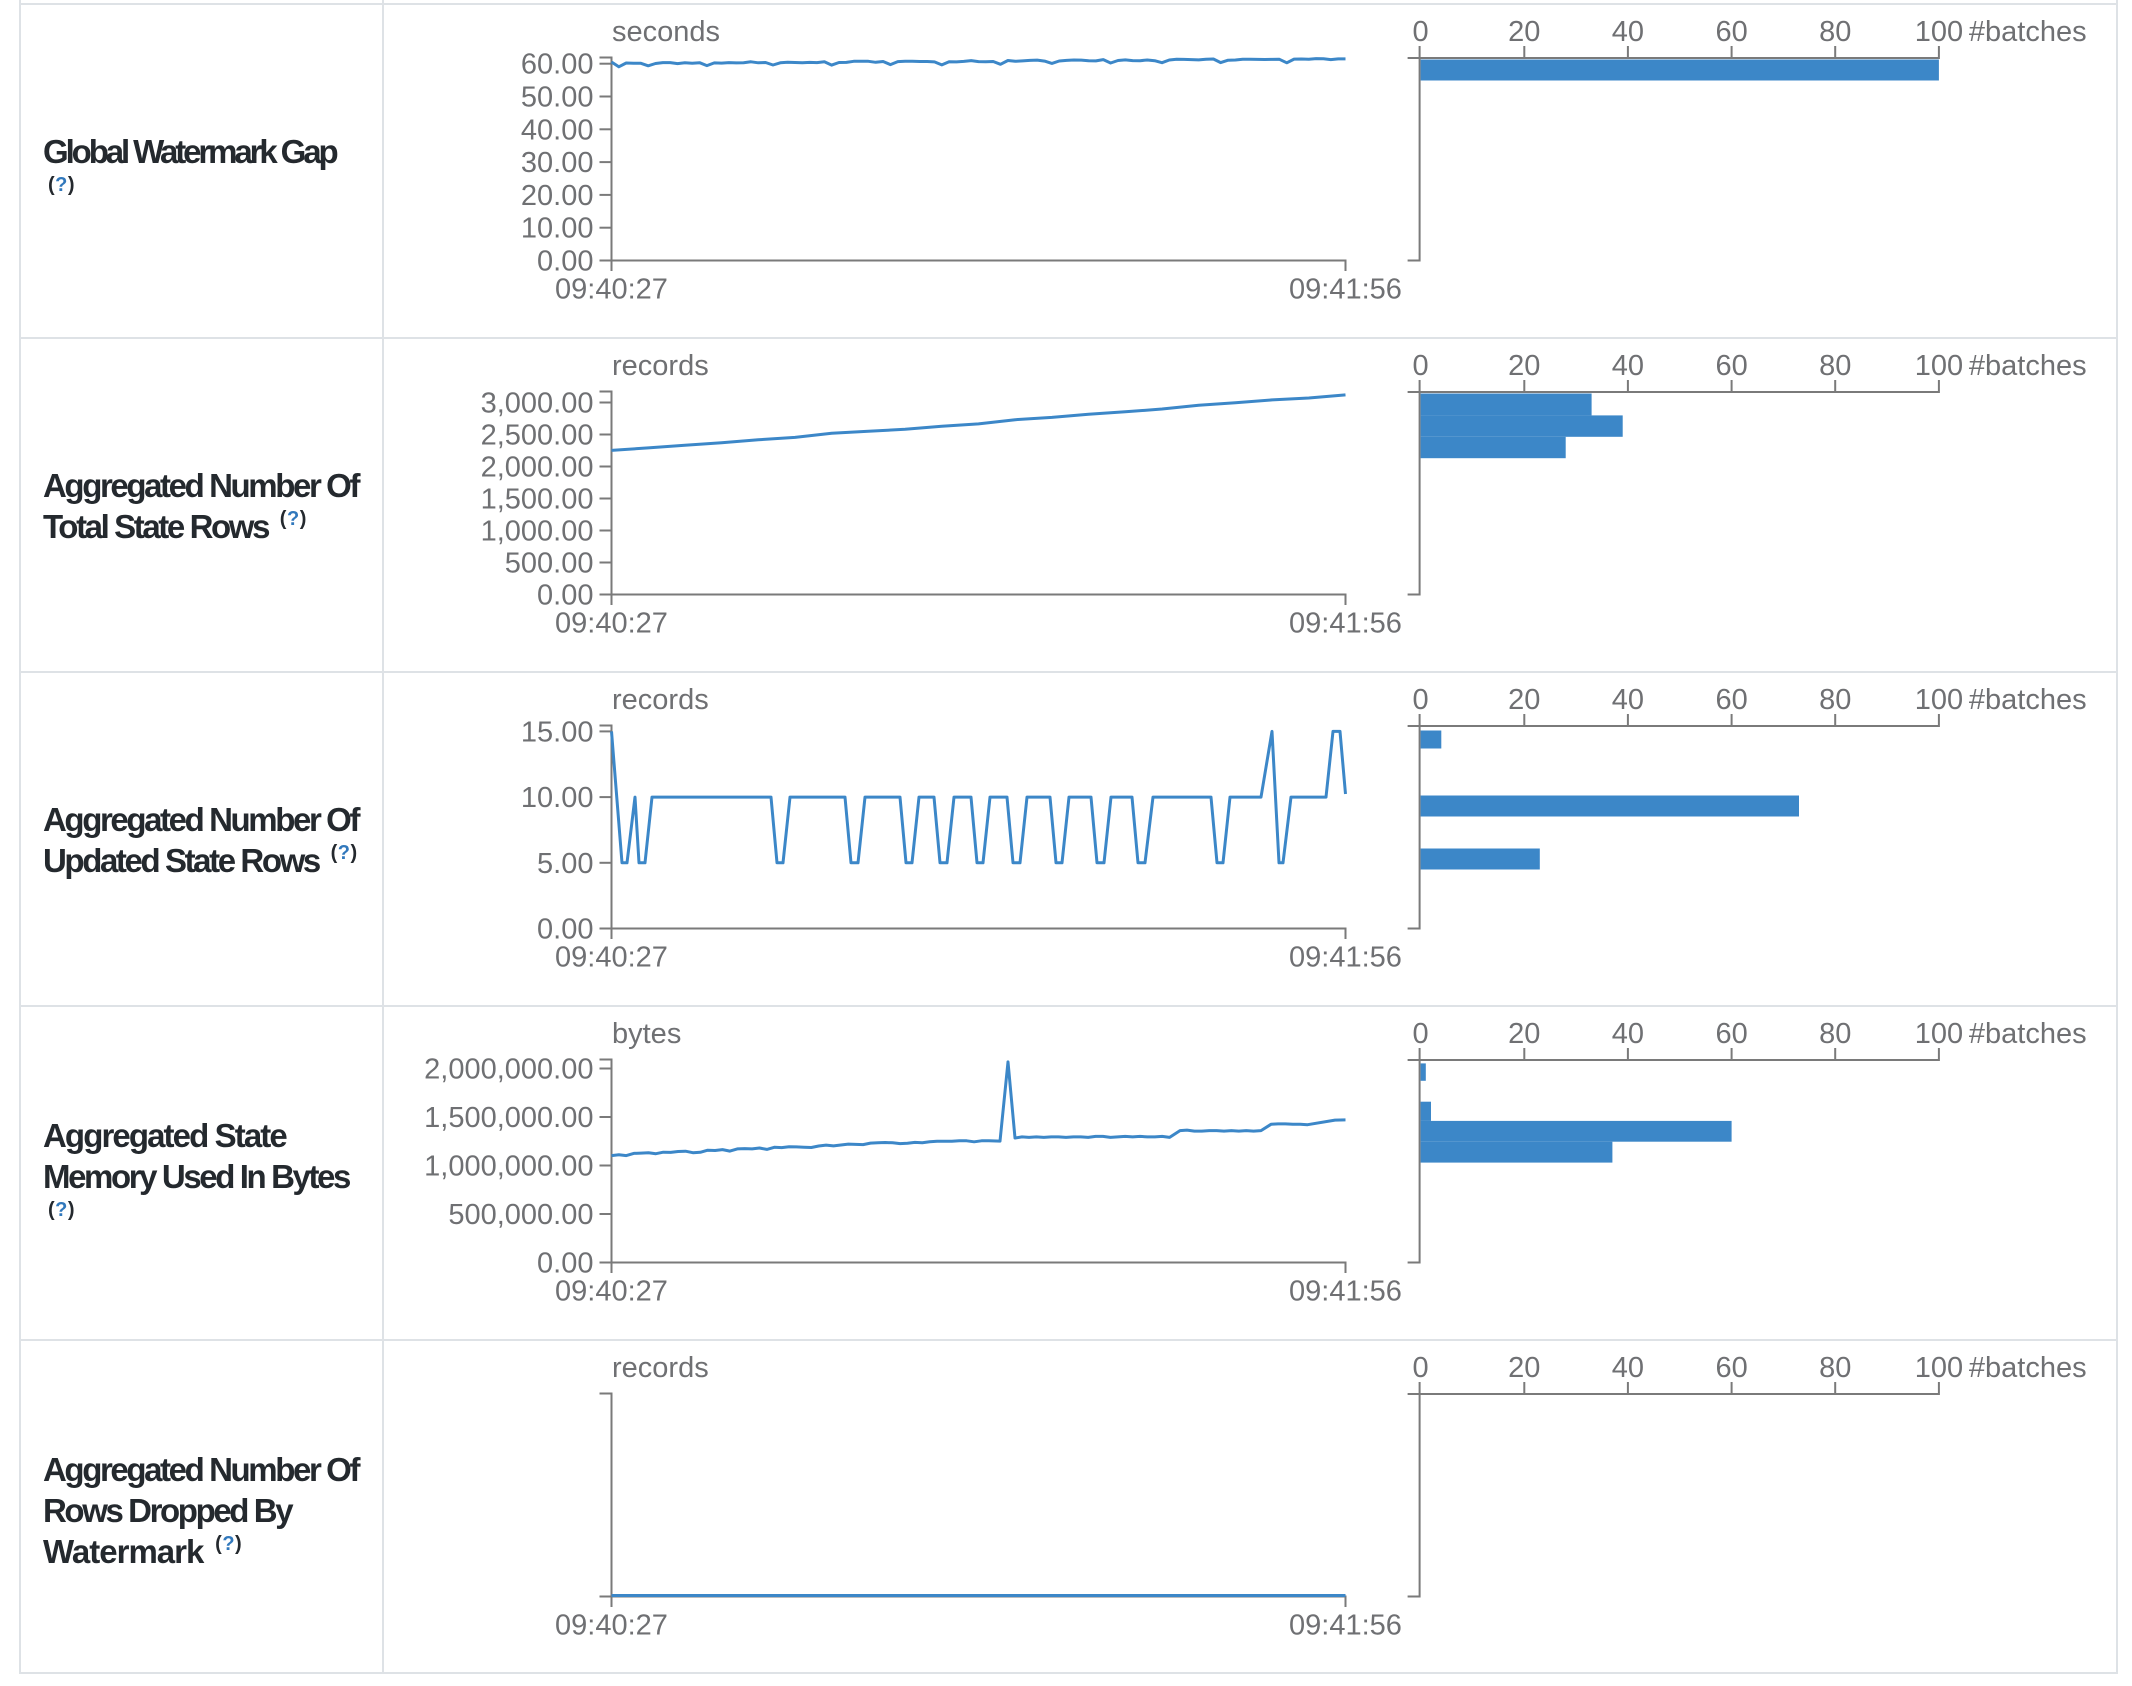 This screenshot has width=2132, height=1686. Describe the element at coordinates (557, 163) in the screenshot. I see `svg-text: 30.00` at that location.